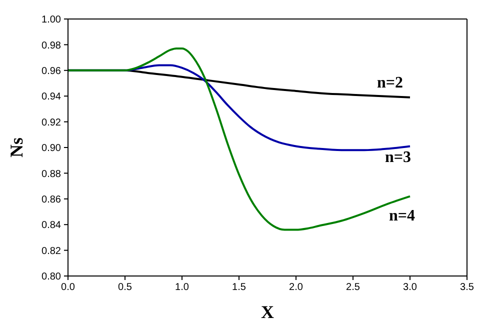  Describe the element at coordinates (410, 288) in the screenshot. I see `x-tick-label: 3.0` at that location.